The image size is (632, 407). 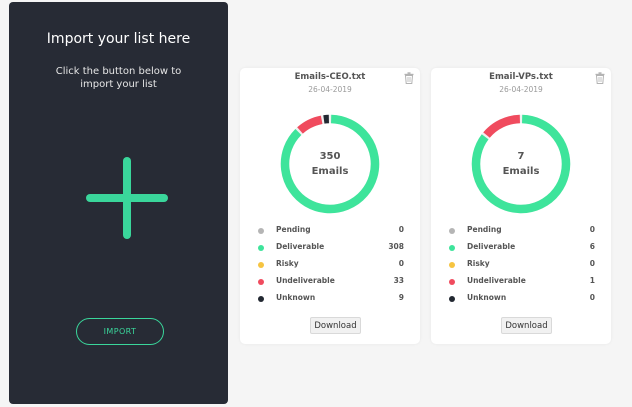 What do you see at coordinates (592, 280) in the screenshot?
I see `legend-count: 1` at bounding box center [592, 280].